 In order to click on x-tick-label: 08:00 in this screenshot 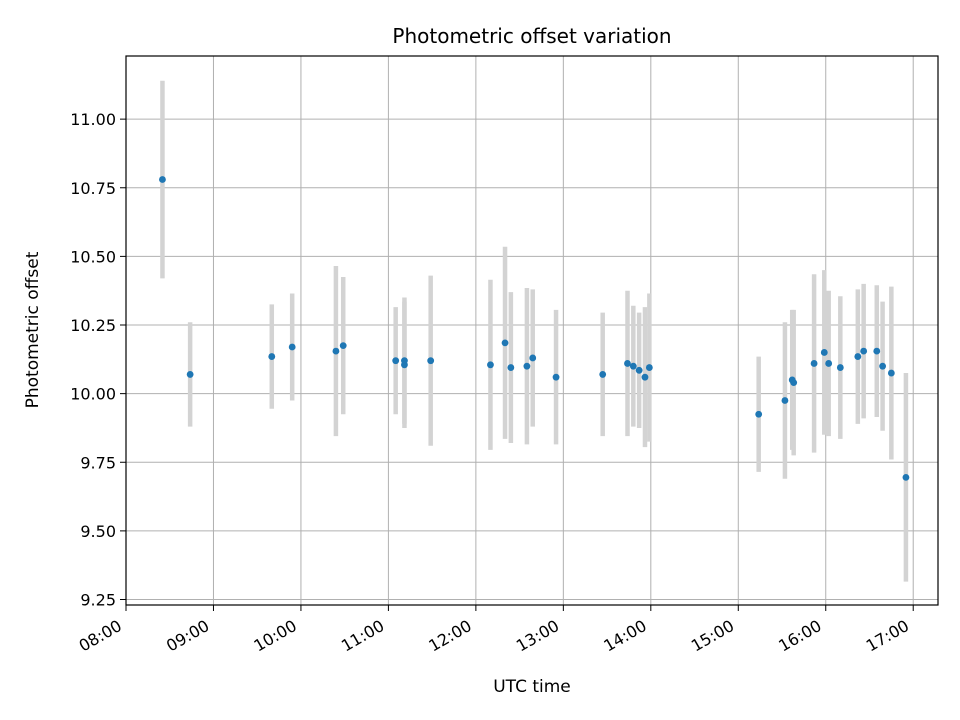, I will do `click(100, 636)`.